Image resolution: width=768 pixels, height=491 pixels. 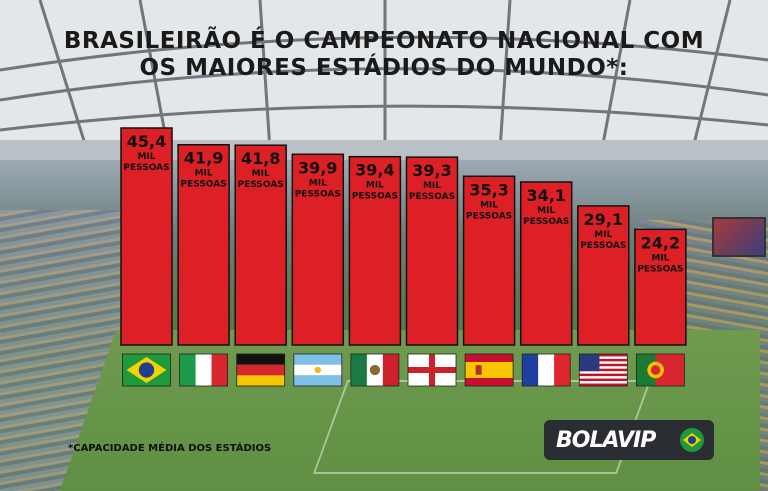 I want to click on germany-flag-icon, so click(x=261, y=370).